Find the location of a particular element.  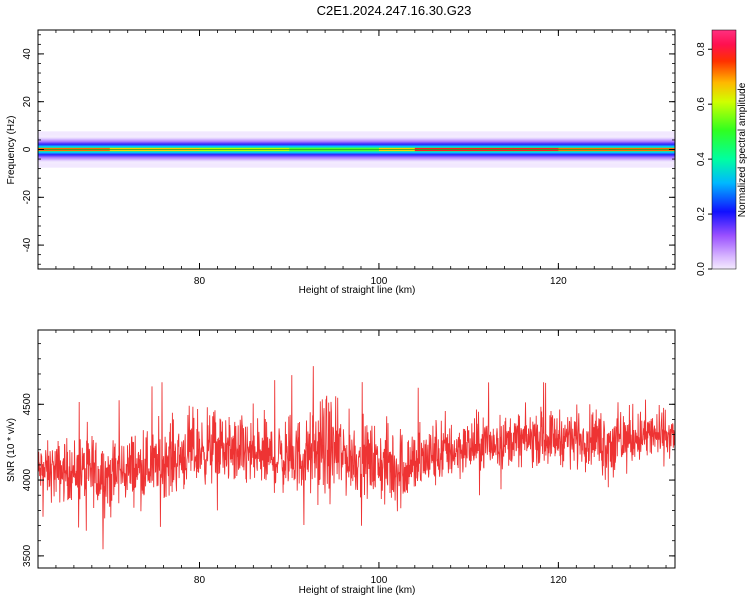

heatmap-band is located at coordinates (356, 149).